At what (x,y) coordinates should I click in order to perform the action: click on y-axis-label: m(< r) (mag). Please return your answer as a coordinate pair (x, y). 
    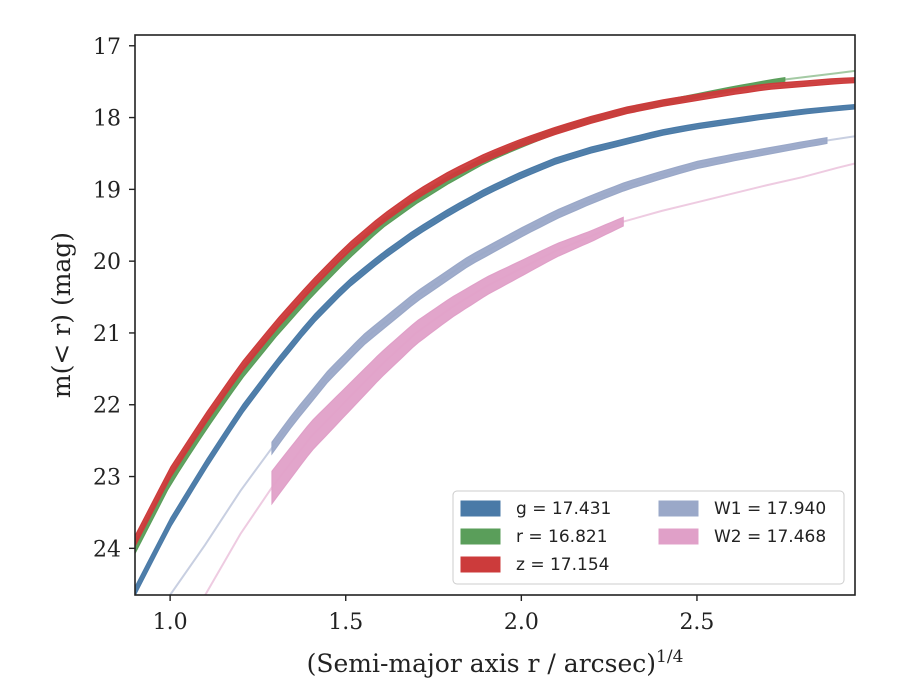
    Looking at the image, I should click on (61, 315).